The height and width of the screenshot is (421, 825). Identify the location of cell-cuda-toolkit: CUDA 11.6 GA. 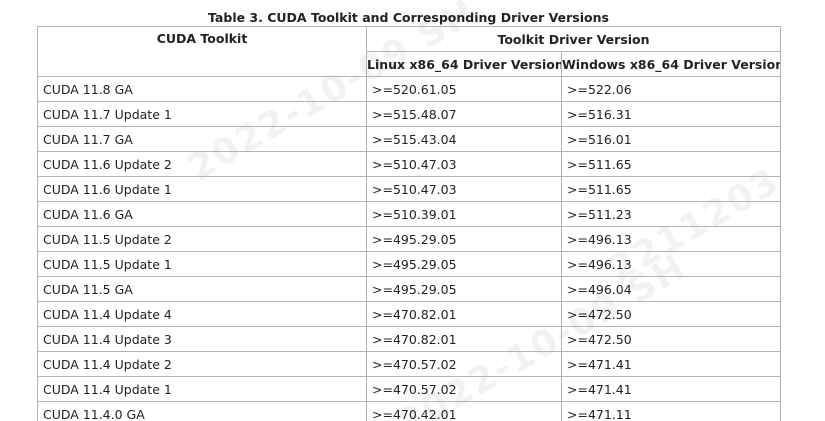
(202, 214).